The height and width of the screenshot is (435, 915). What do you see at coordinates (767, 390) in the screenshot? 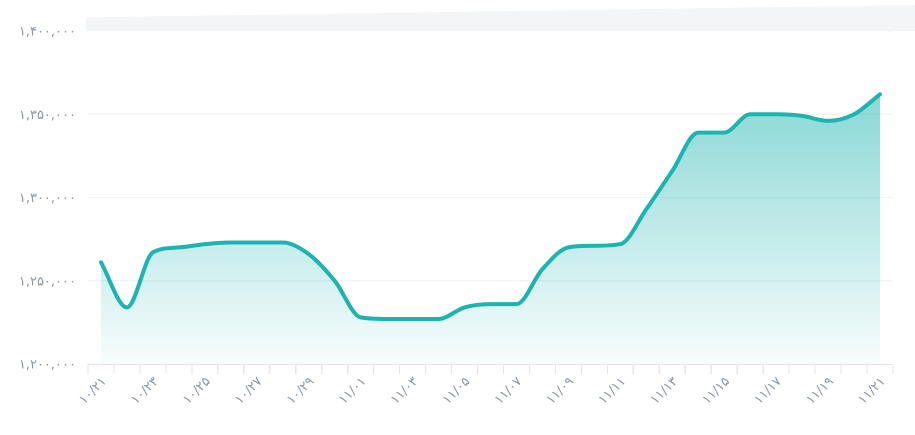
I see `x-axis-label: ۱۱/۱۷` at bounding box center [767, 390].